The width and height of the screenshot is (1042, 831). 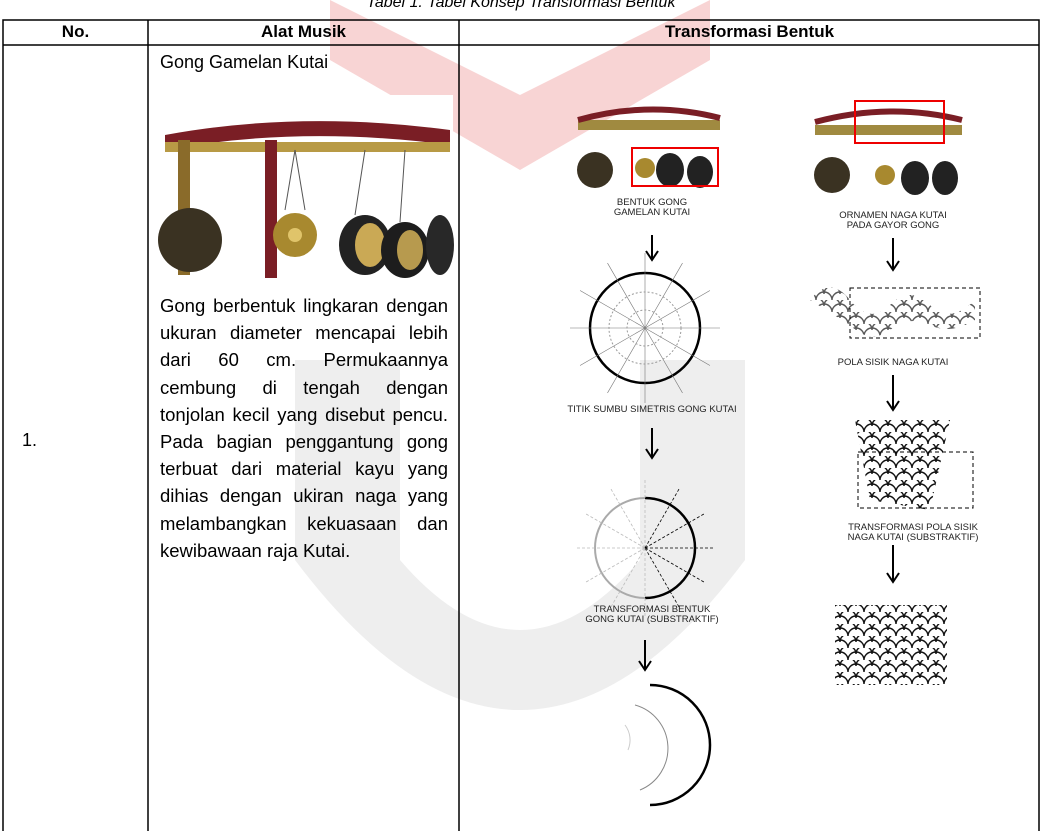 I want to click on header-cell: Transformasi Bentuk, so click(x=749, y=31).